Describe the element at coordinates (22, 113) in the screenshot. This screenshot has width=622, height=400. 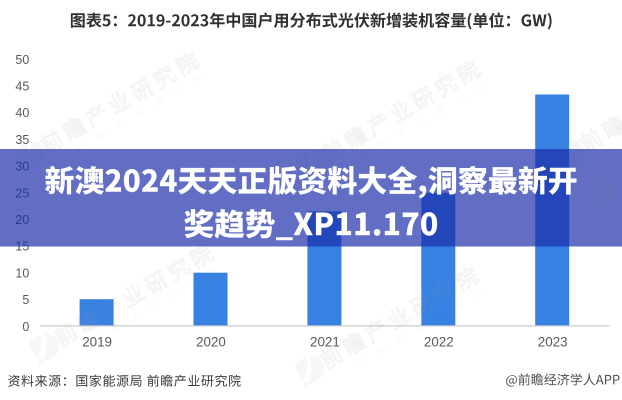
I see `svg-text: 40` at that location.